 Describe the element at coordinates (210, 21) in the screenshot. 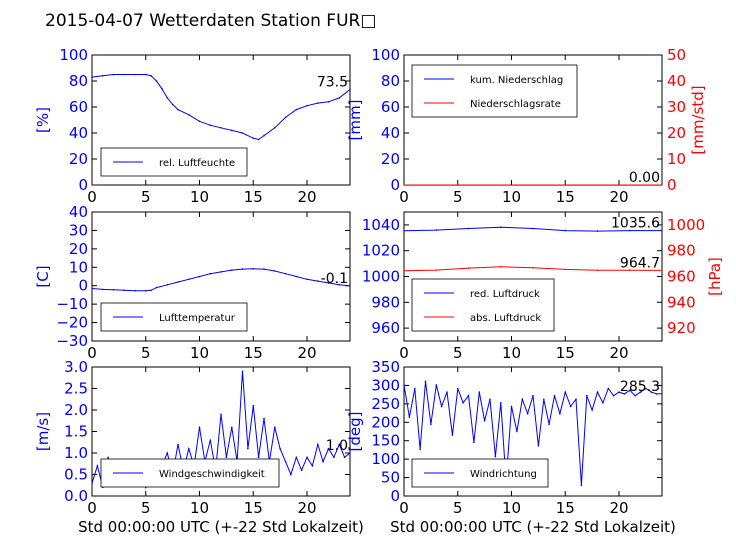

I see `figure-title: 2015-04-07 Wetterdaten Station FUR□` at that location.